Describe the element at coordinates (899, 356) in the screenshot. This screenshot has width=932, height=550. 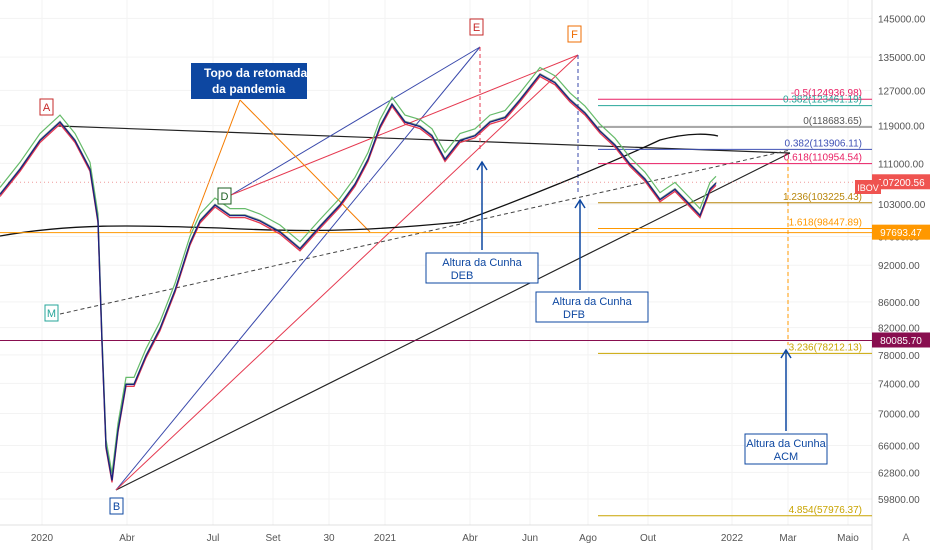
I see `y-tick-label: 78000.00` at that location.